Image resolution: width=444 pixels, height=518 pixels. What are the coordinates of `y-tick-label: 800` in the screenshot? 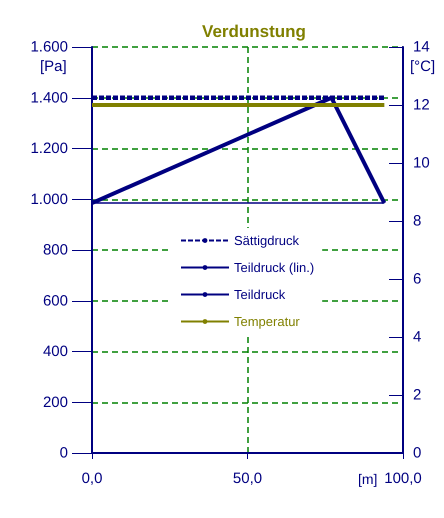 It's located at (55, 250).